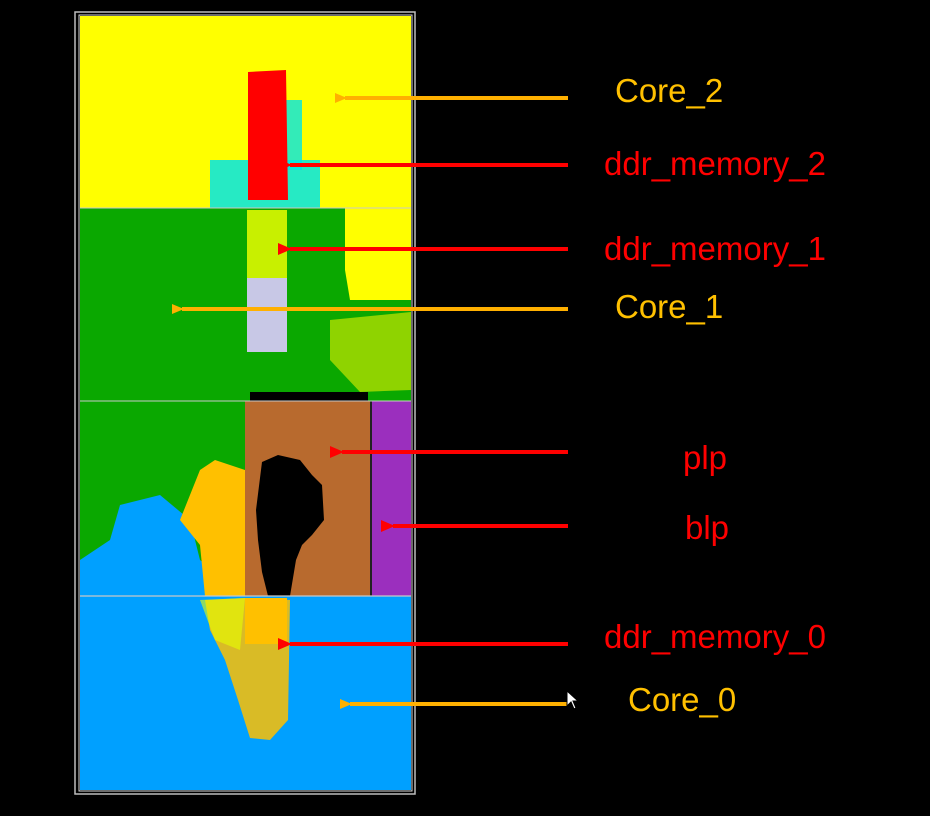  What do you see at coordinates (669, 90) in the screenshot?
I see `label-core-2: Core_2` at bounding box center [669, 90].